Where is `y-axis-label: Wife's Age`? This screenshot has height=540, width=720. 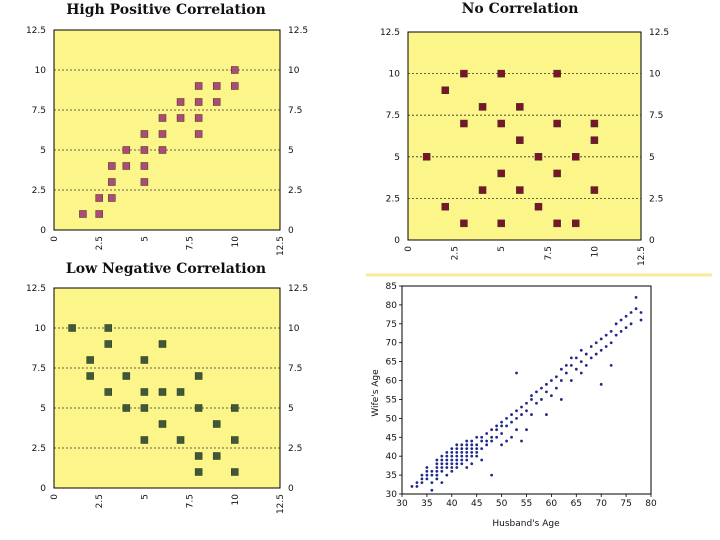
y-axis-label: Wife's Age is located at coordinates (376, 393).